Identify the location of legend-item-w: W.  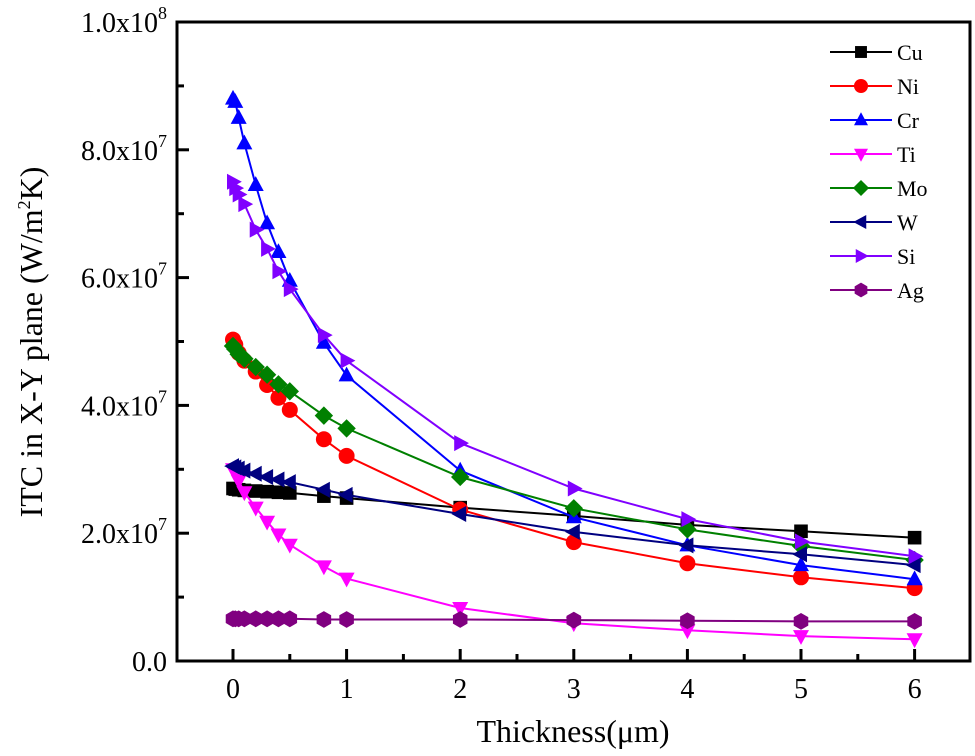
(874, 222).